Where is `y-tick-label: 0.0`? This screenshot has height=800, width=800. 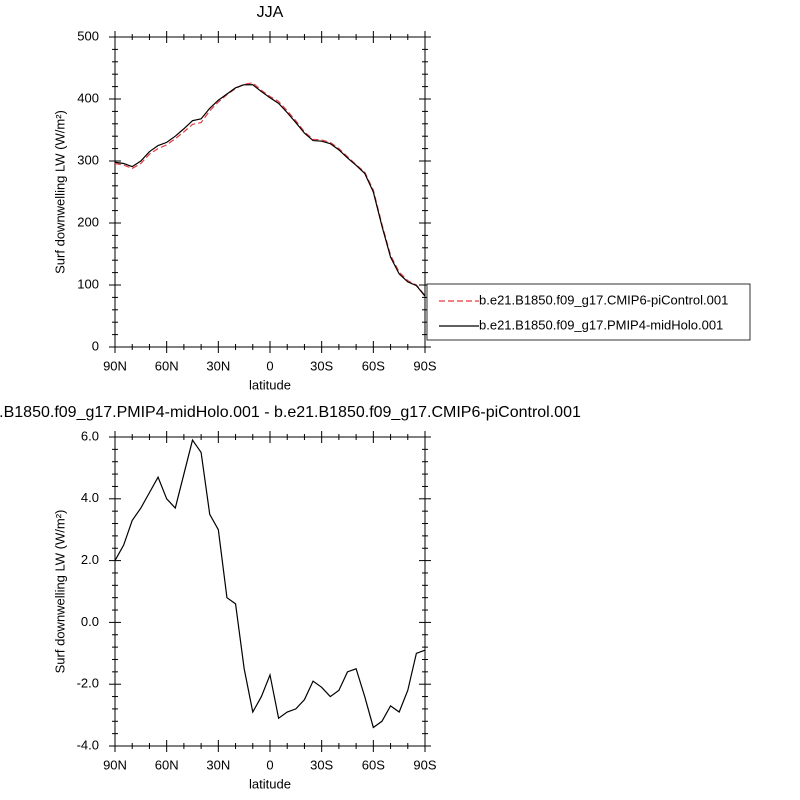
y-tick-label: 0.0 is located at coordinates (90, 621).